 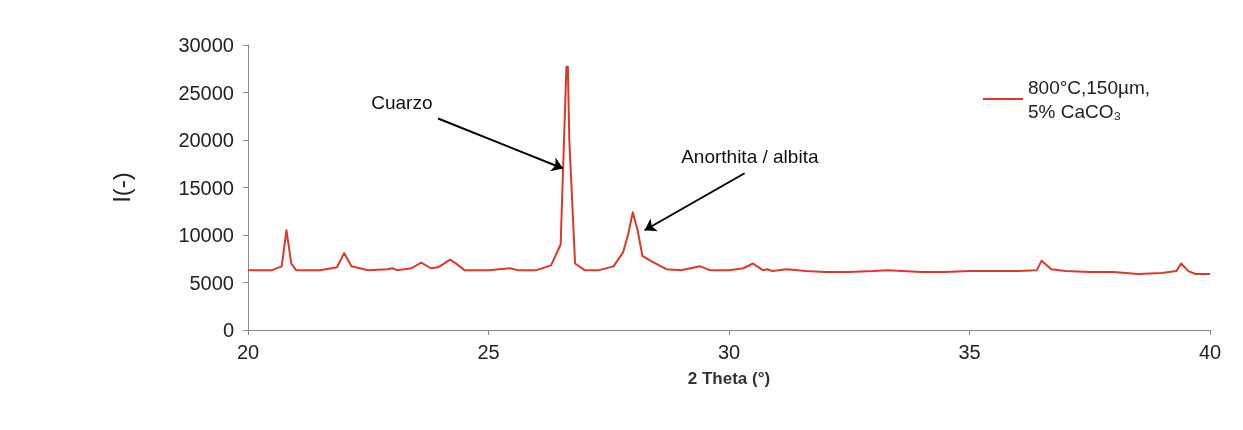 I want to click on y-tick-label: 25000, so click(x=206, y=92).